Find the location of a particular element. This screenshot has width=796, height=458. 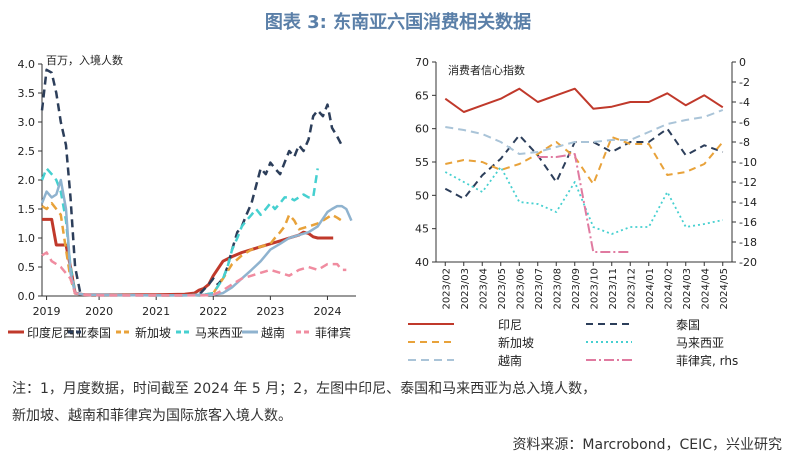

y-tick-label: 2.0 is located at coordinates (27, 180).